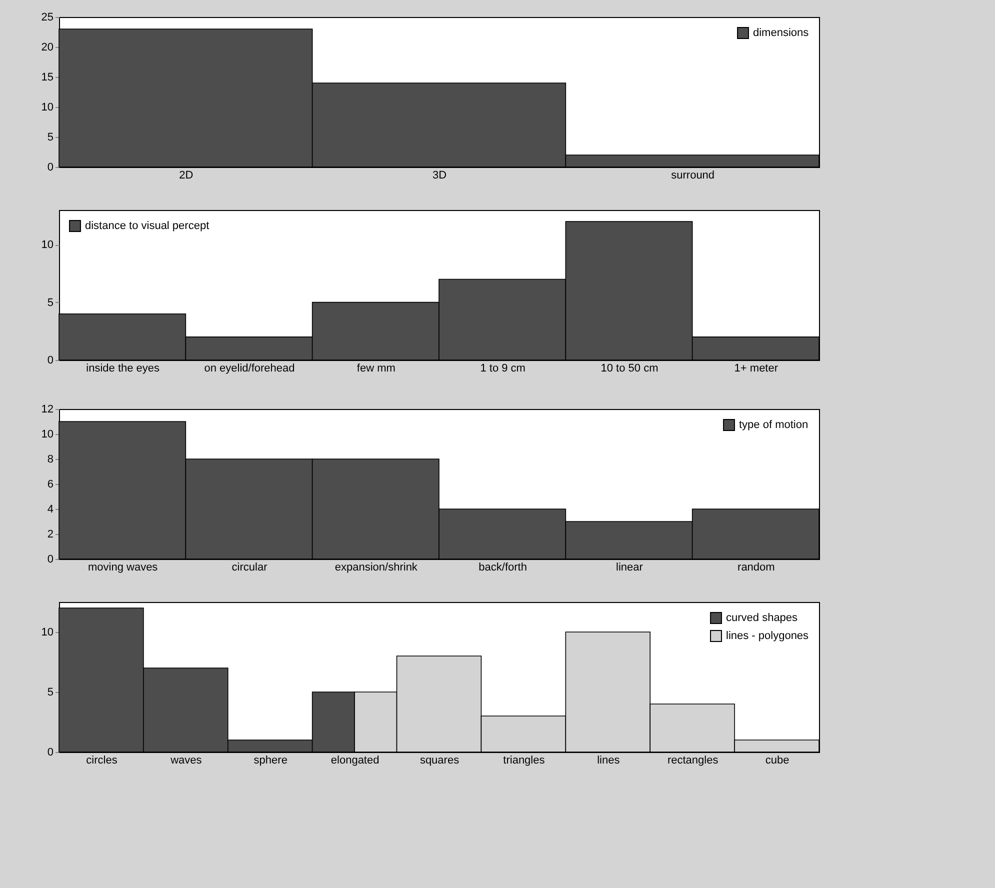 Image resolution: width=995 pixels, height=888 pixels. What do you see at coordinates (756, 568) in the screenshot?
I see `x-tick-label: random` at bounding box center [756, 568].